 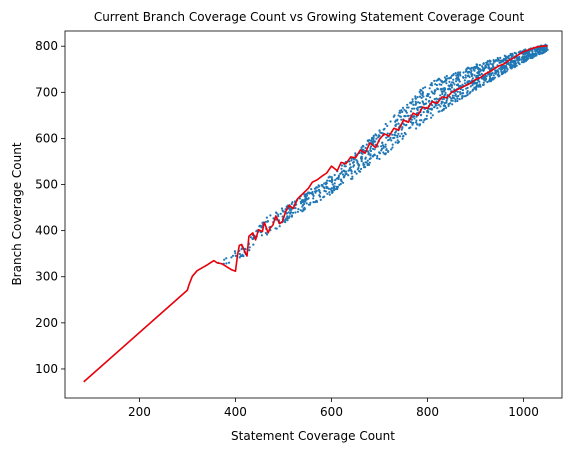 I want to click on x-tick-label: 1000, so click(x=523, y=412).